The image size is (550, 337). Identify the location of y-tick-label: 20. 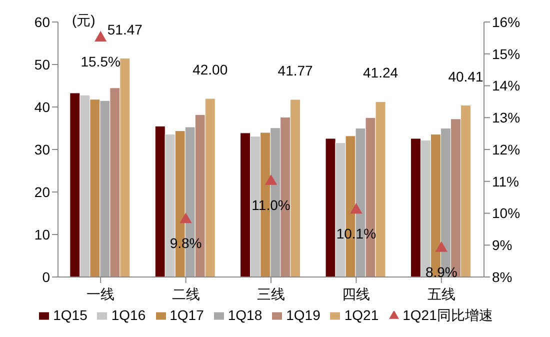
(42, 192).